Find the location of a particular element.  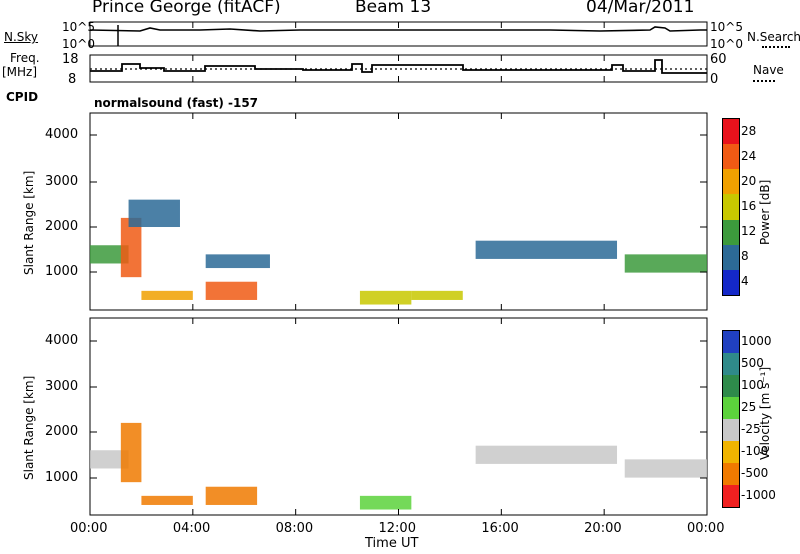

x-tick-label-2: 08:00 is located at coordinates (294, 528).